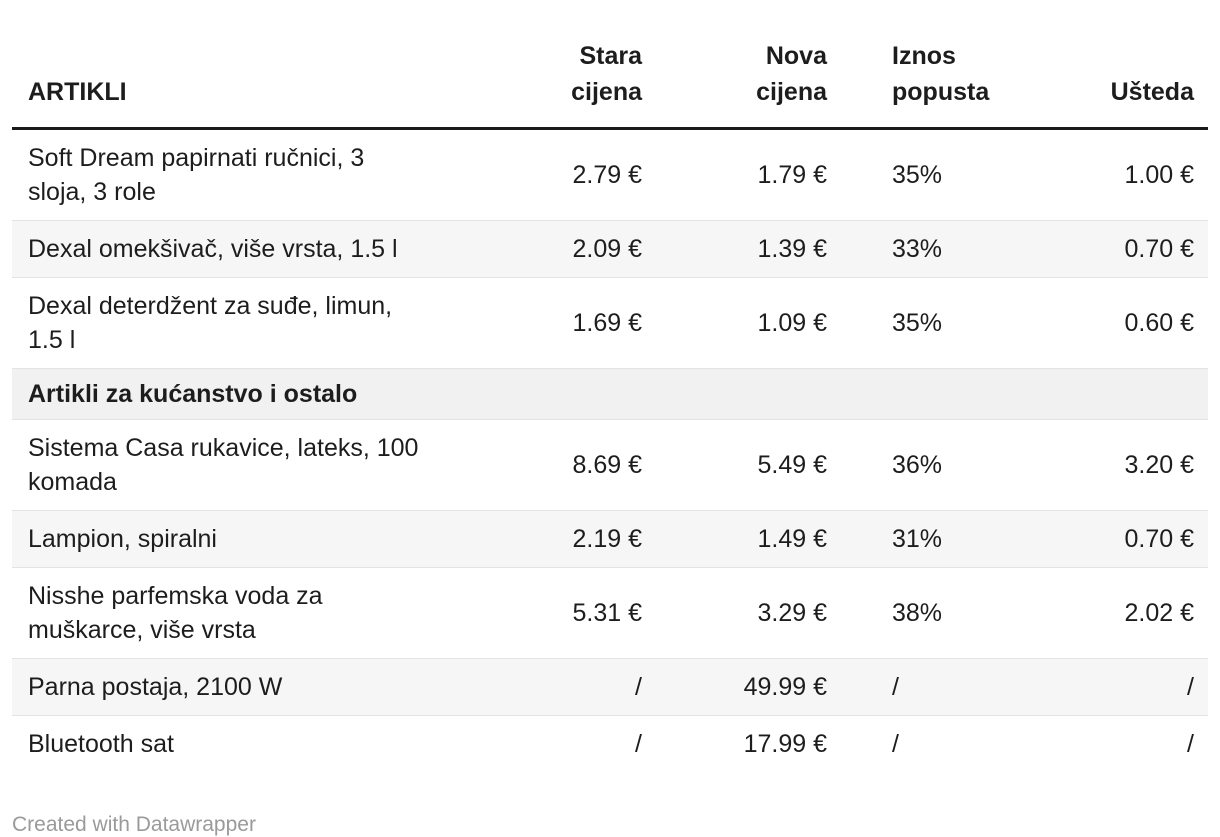  I want to click on column-header-artikli: ARTIKLI, so click(218, 65).